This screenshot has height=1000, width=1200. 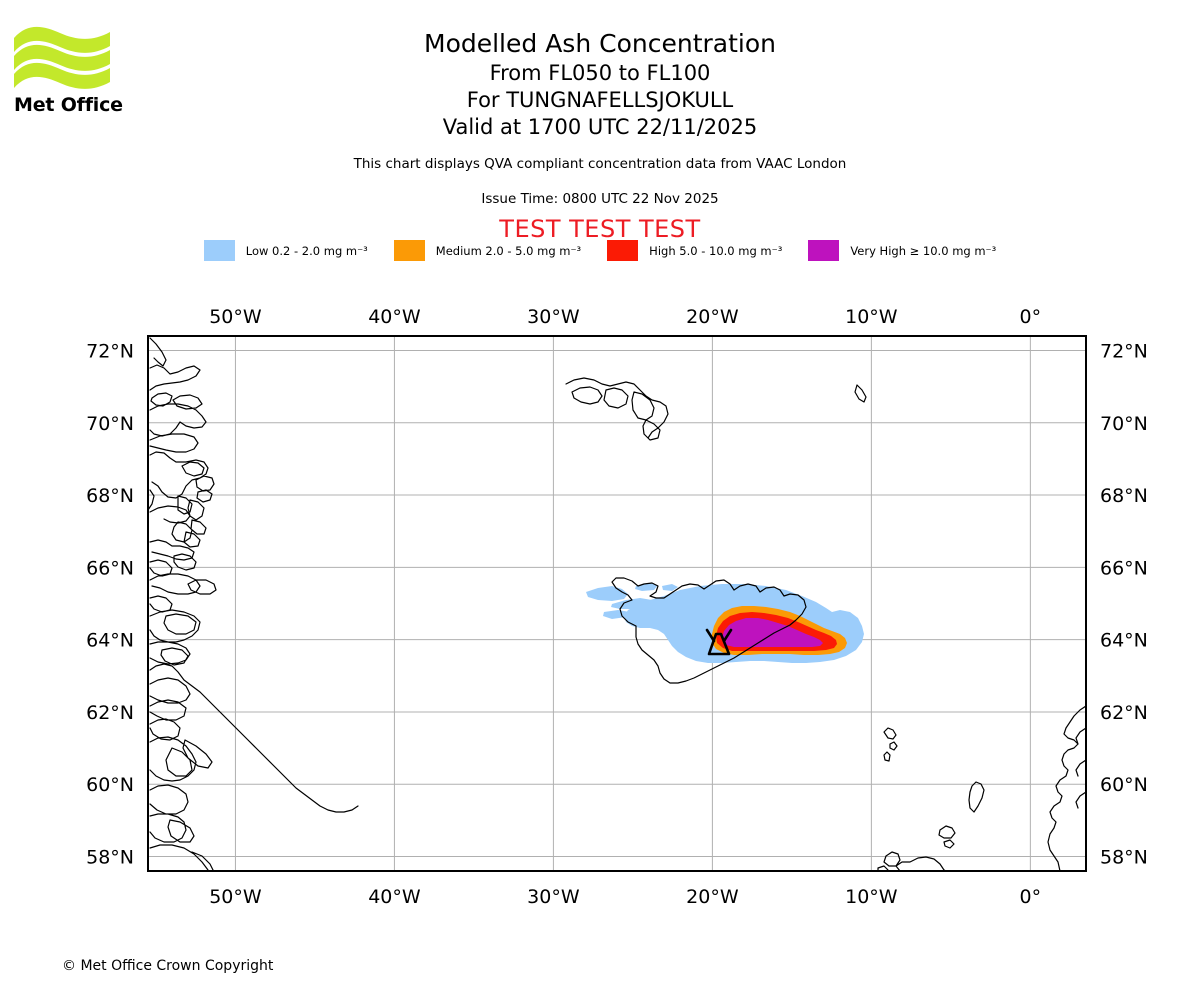 What do you see at coordinates (600, 100) in the screenshot?
I see `volcano-subtitle: For TUNGNAFELLSJOKULL` at bounding box center [600, 100].